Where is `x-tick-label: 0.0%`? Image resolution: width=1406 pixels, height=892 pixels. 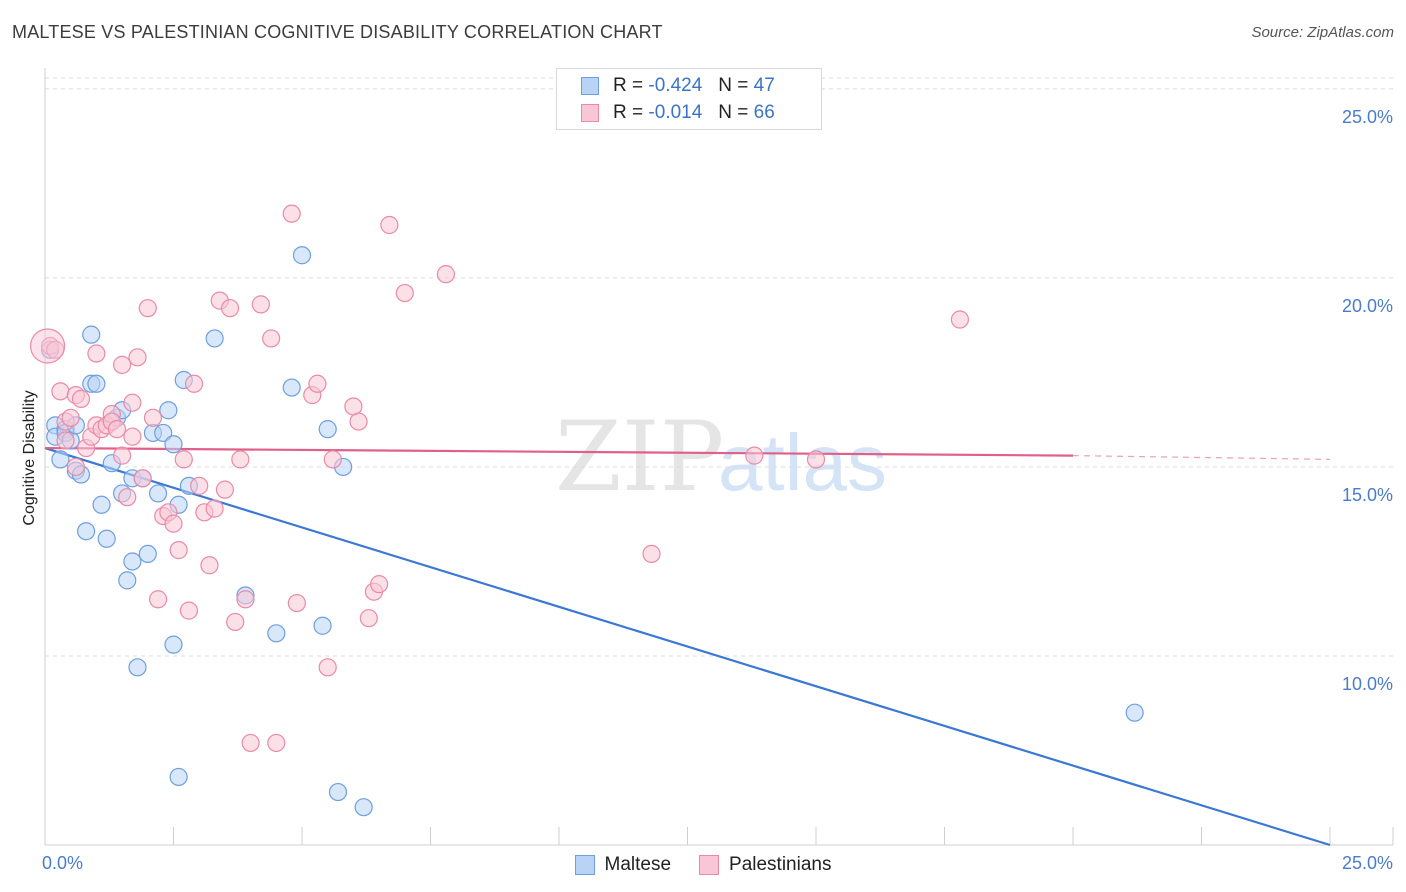 x-tick-label: 0.0% is located at coordinates (62, 863).